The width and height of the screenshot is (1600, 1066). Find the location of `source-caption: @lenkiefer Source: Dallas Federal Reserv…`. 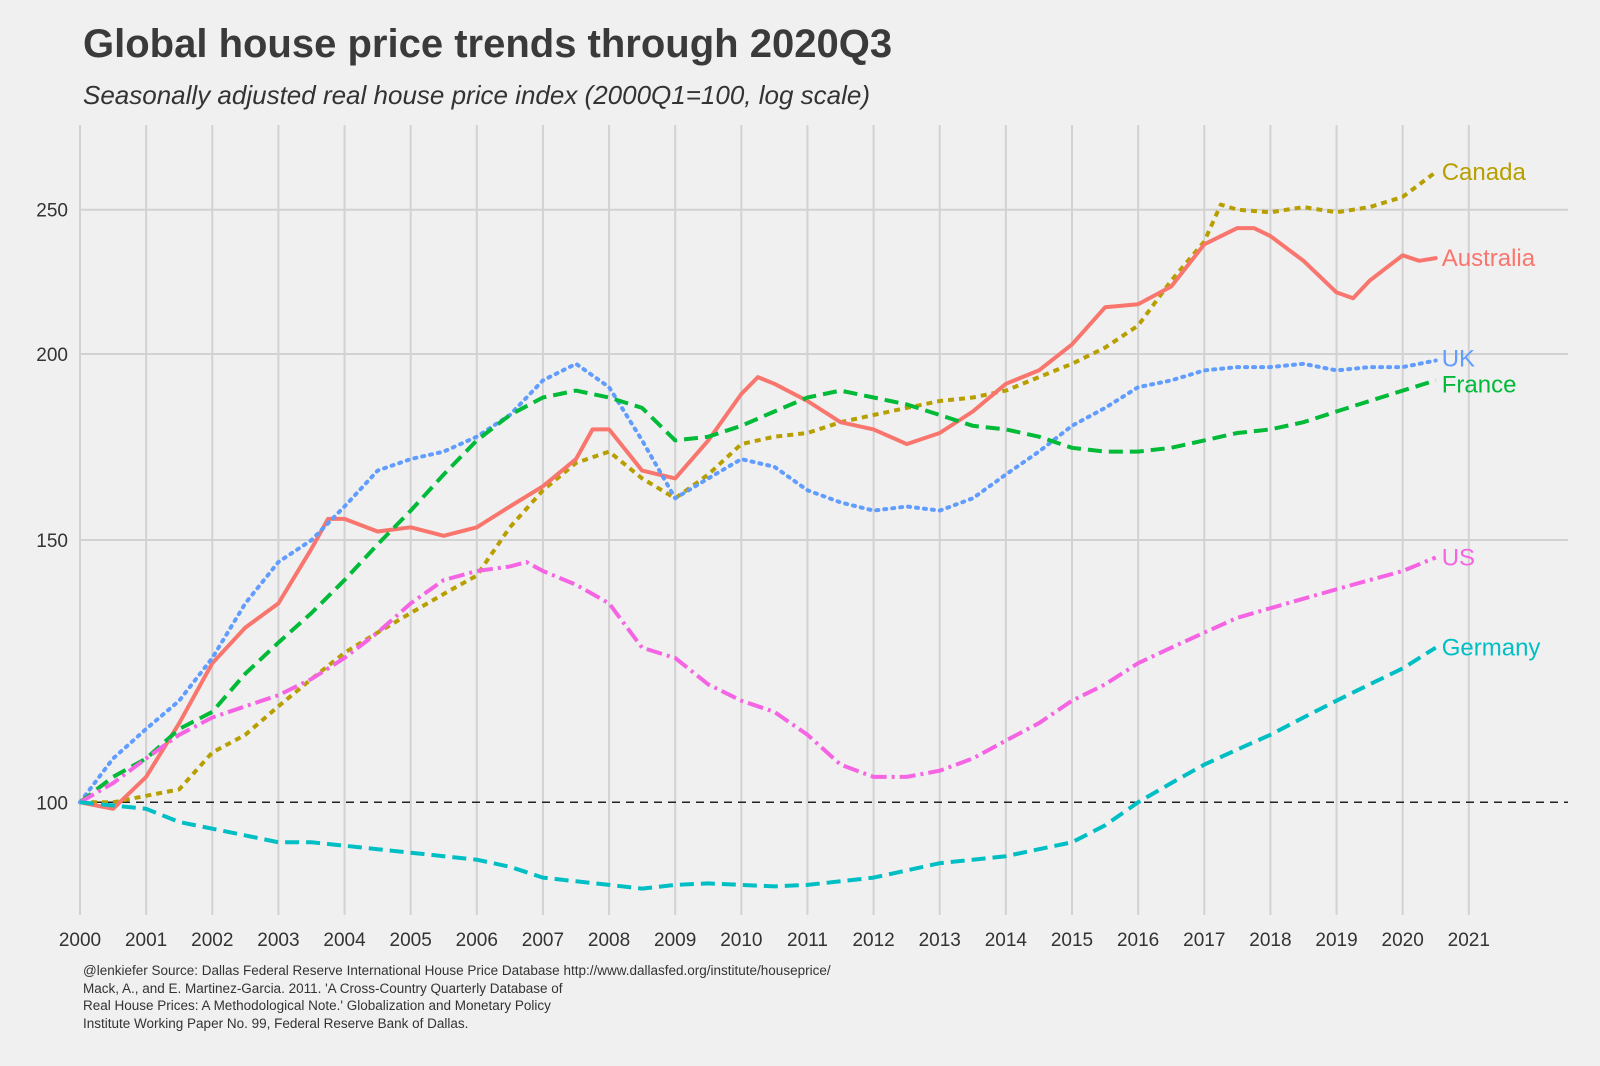

source-caption: @lenkiefer Source: Dallas Federal Reserv… is located at coordinates (457, 997).